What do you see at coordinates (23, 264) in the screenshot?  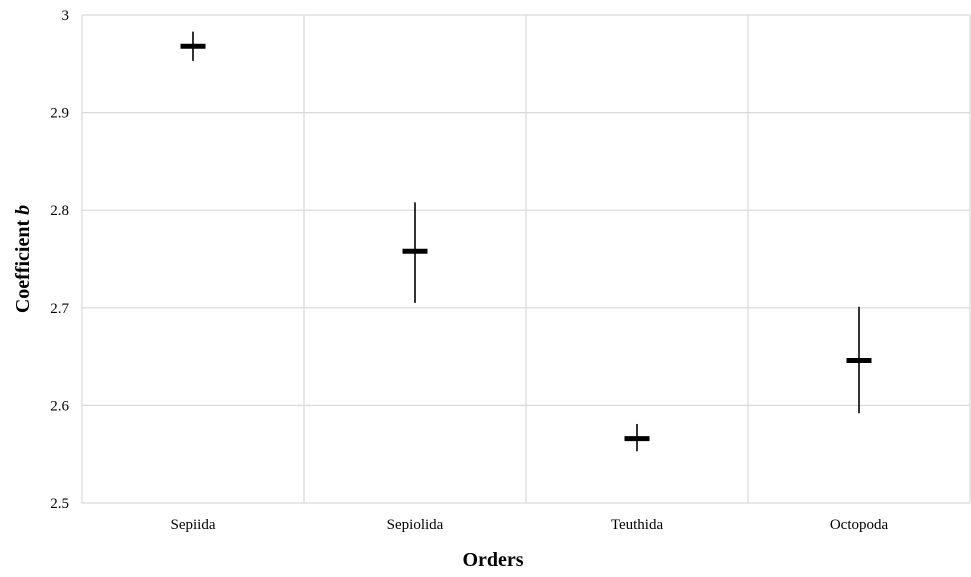 I see `y-axis-title-main: Coefficient` at bounding box center [23, 264].